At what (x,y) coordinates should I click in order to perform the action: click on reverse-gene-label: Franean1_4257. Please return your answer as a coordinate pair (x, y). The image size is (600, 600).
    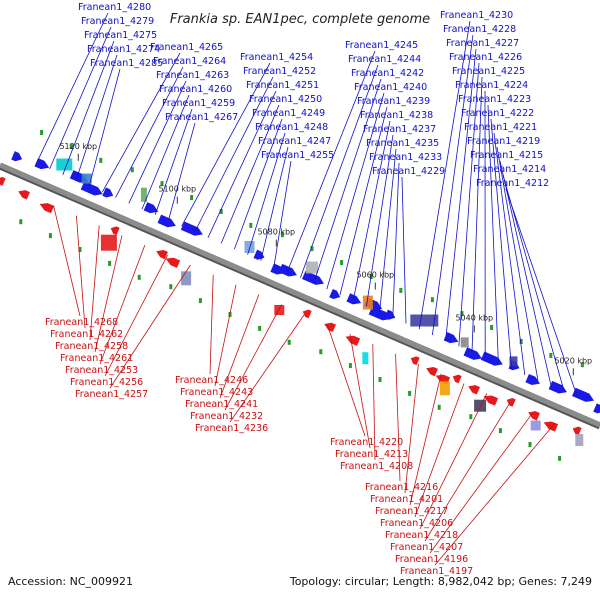
    Looking at the image, I should click on (111, 394).